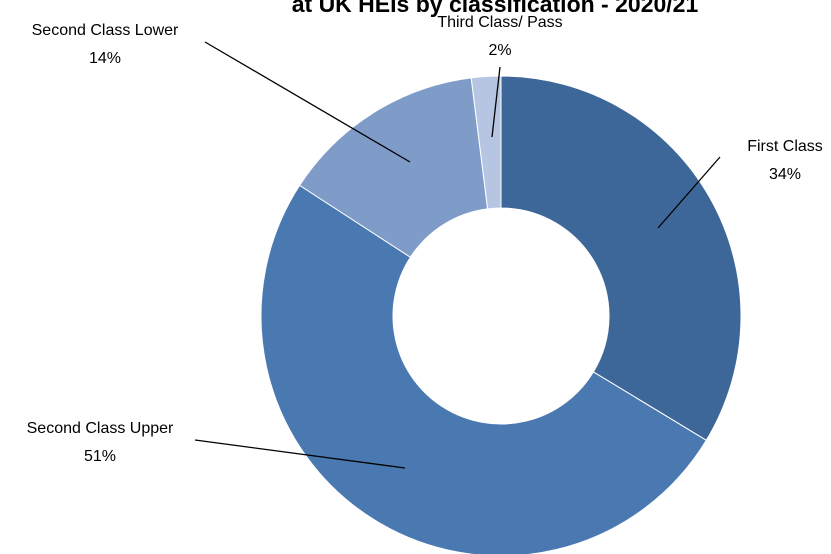 This screenshot has height=554, width=831. I want to click on slice-label: Second Class Lower, so click(105, 30).